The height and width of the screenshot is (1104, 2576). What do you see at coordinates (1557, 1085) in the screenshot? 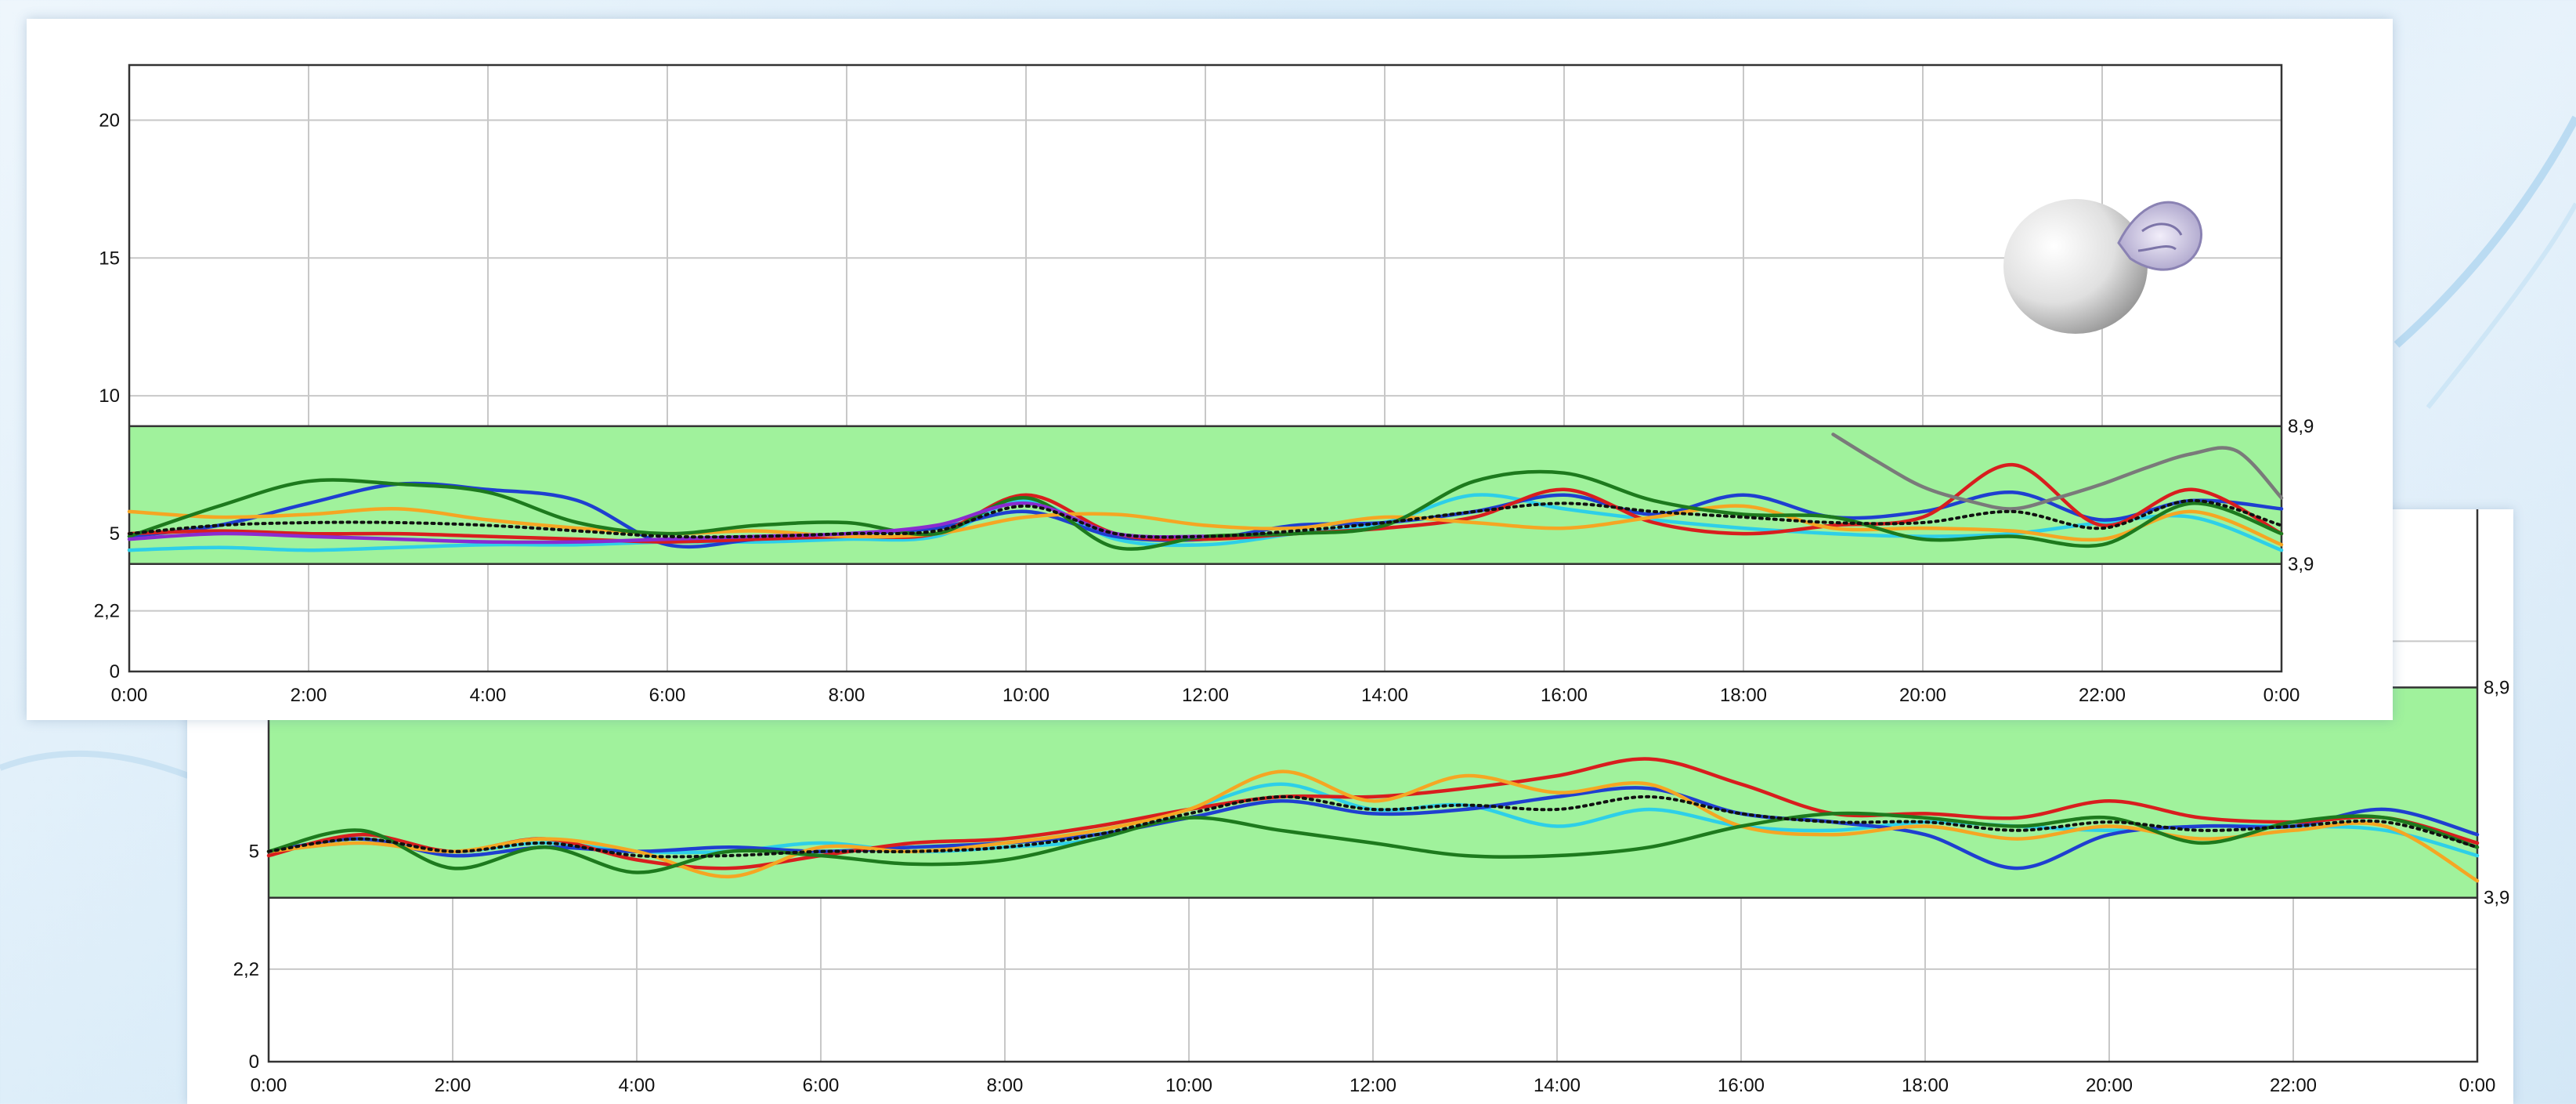
I see `lower-chart-x-tick-label: 14:00` at bounding box center [1557, 1085].